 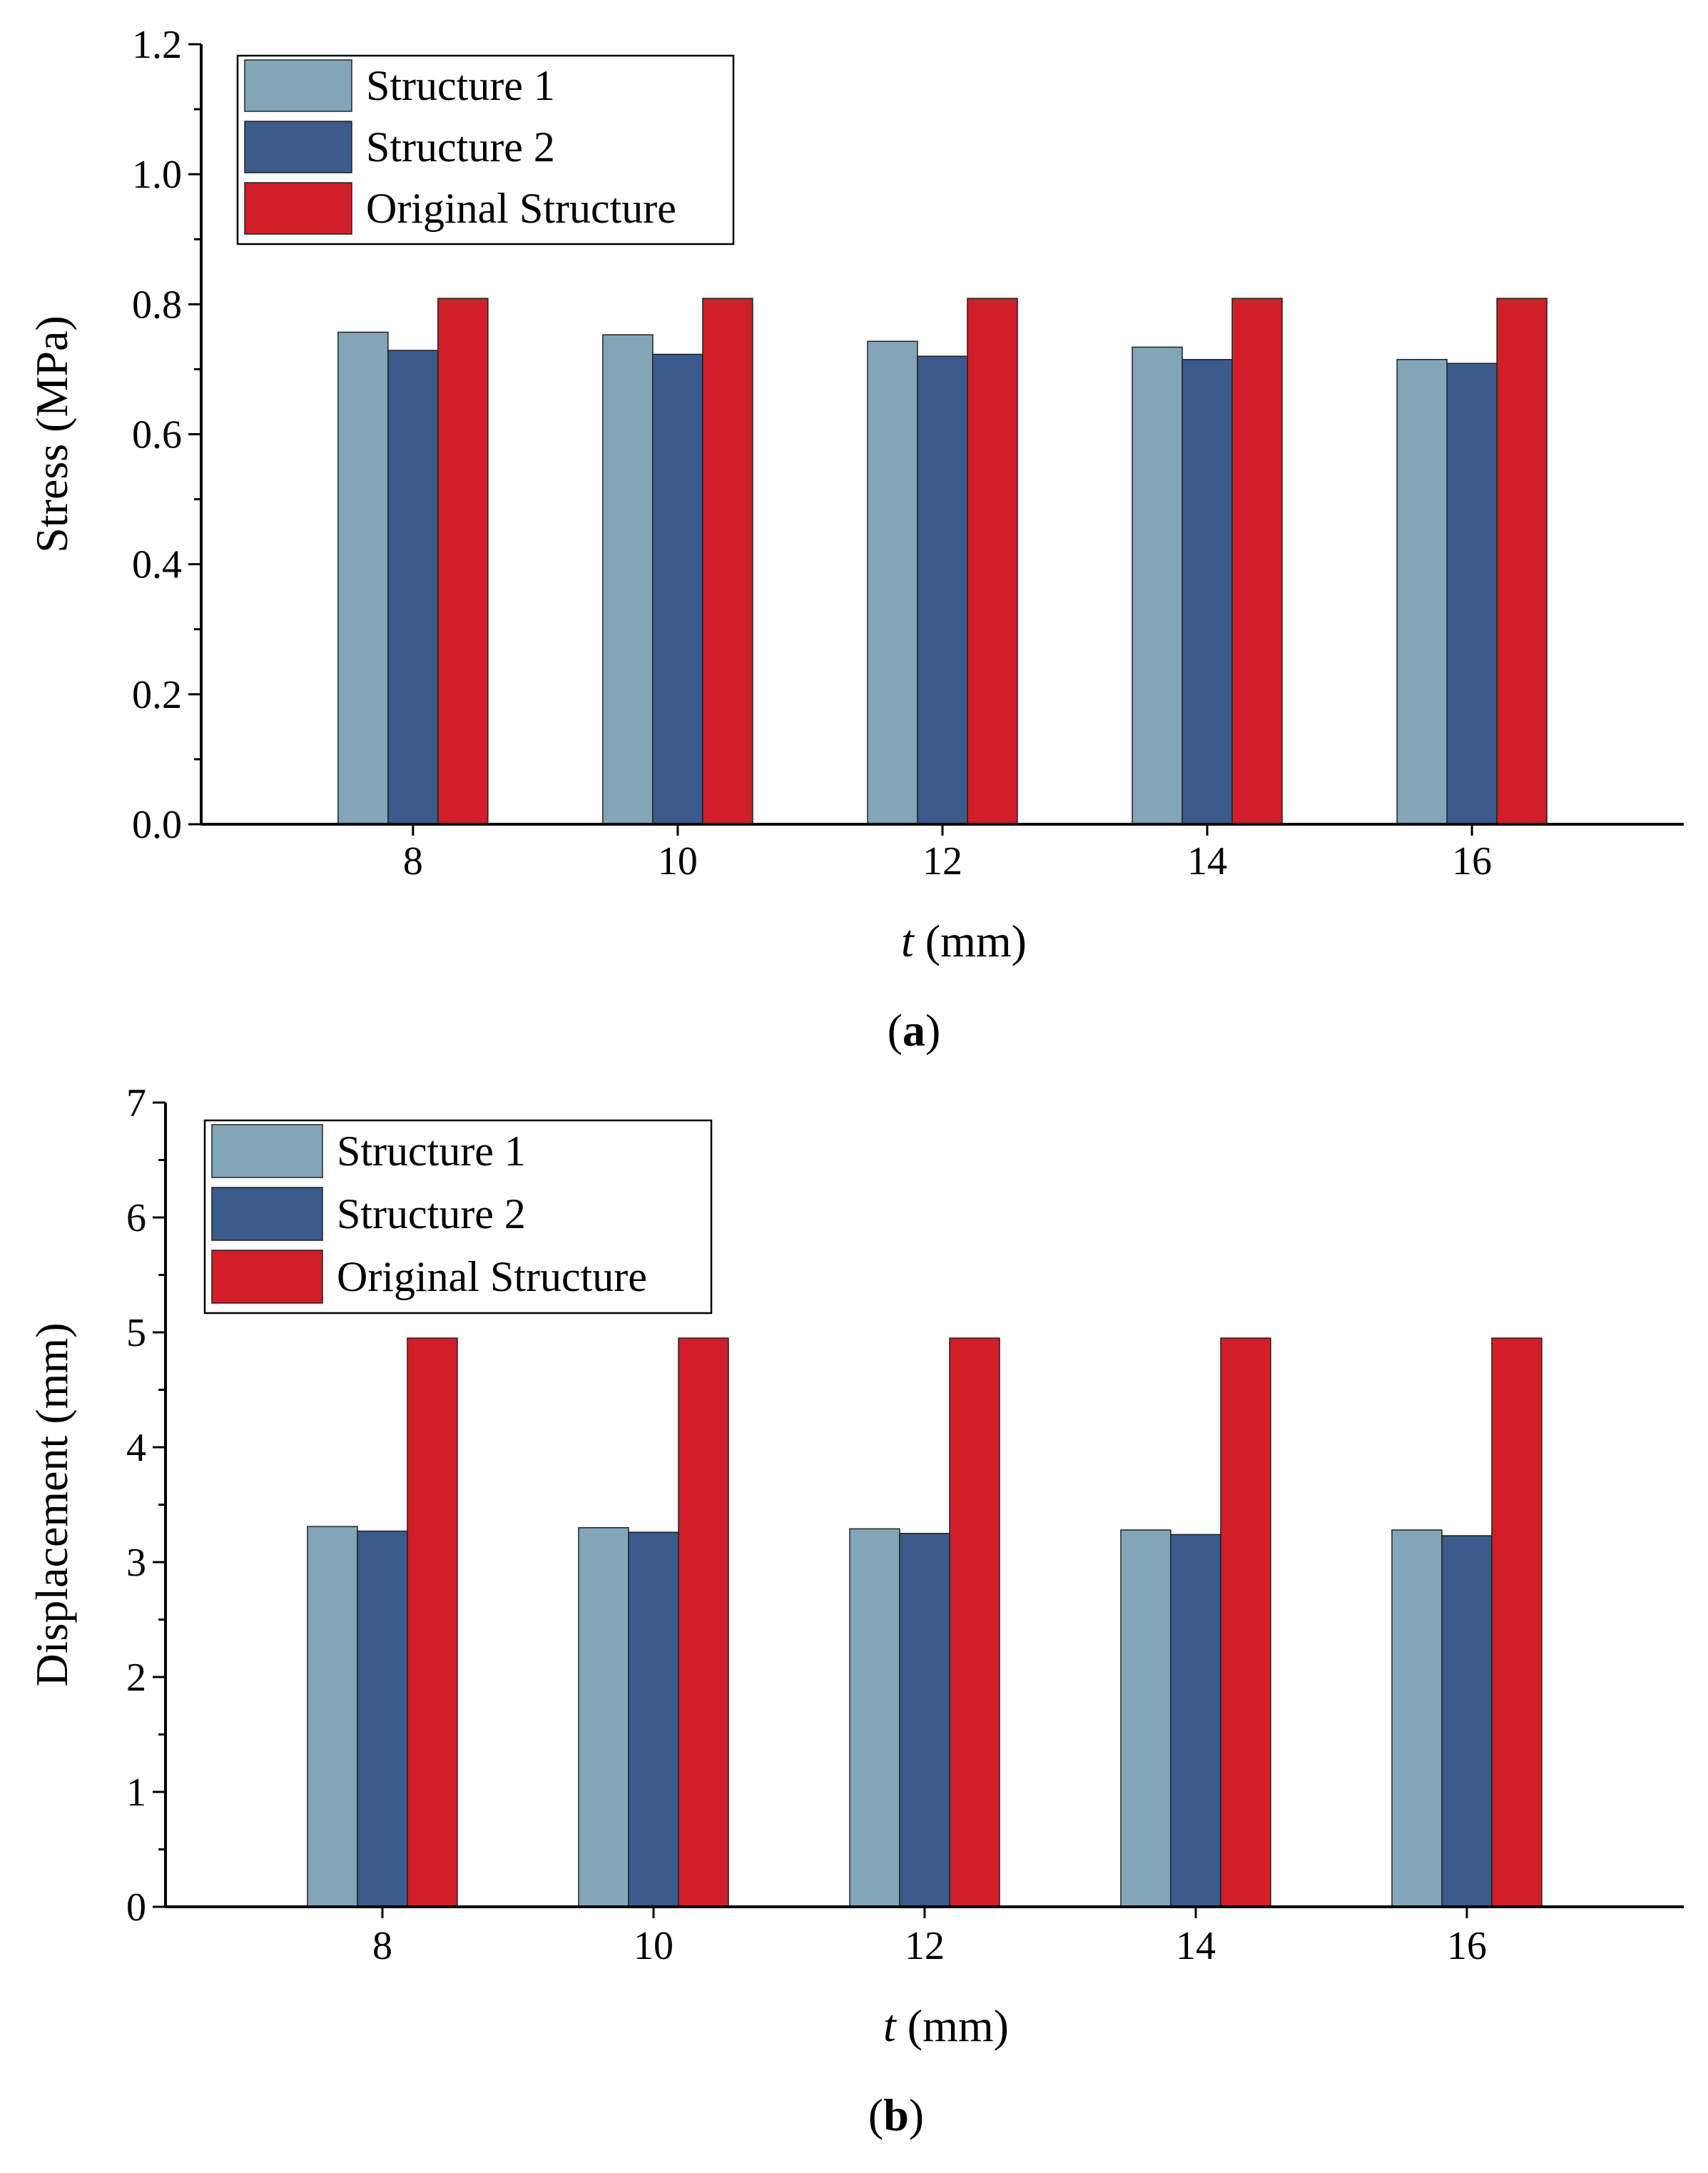 I want to click on y-tick-label: 4, so click(x=136, y=1448).